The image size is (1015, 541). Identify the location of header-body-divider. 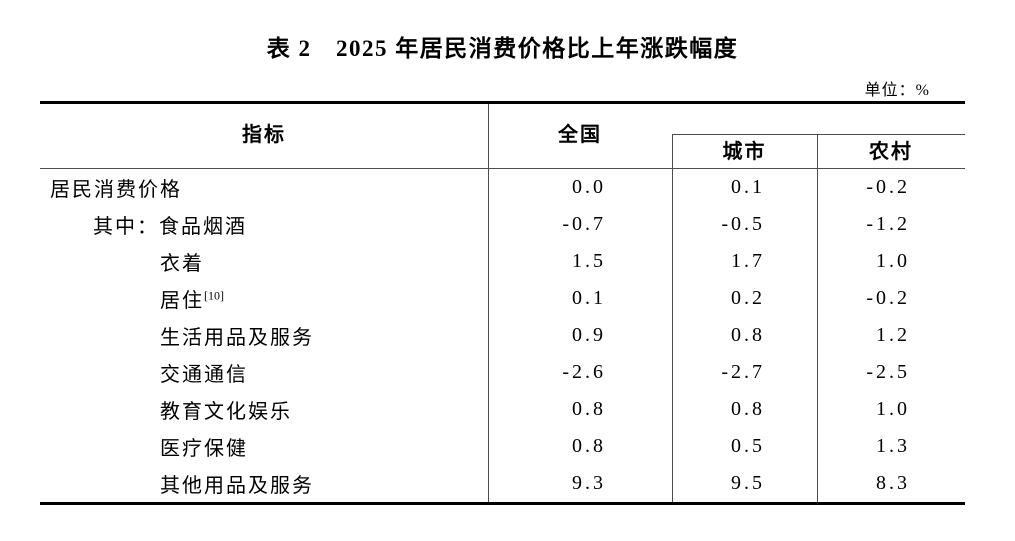
(502, 168).